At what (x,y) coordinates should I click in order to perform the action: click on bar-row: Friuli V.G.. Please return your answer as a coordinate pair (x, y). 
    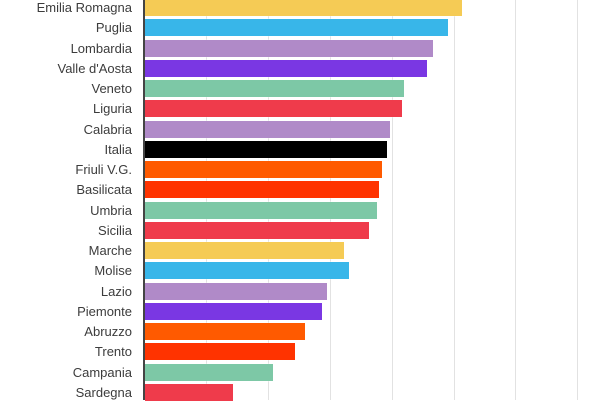
    Looking at the image, I should click on (300, 169).